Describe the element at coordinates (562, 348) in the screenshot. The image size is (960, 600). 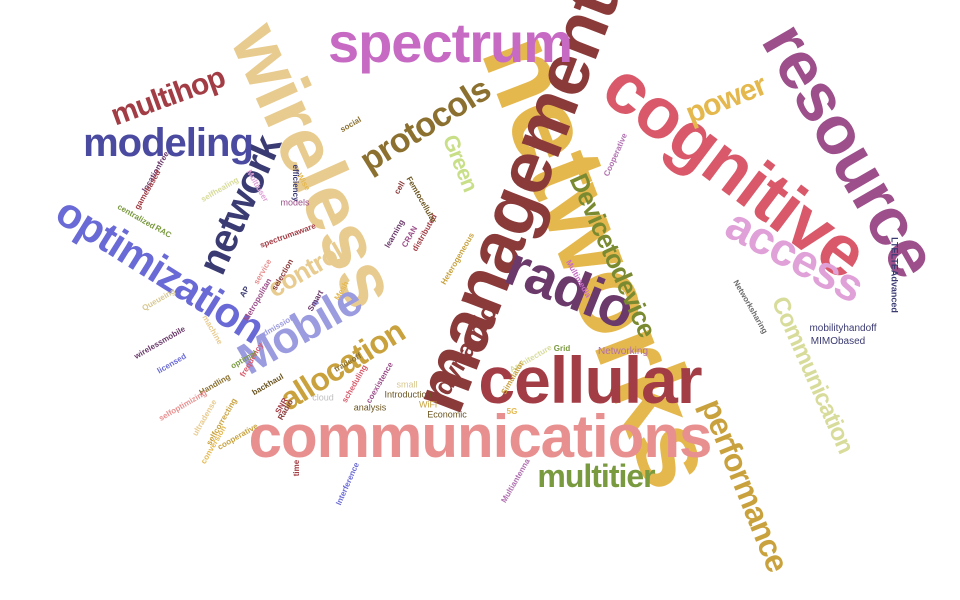
I see `word-grid: Grid` at that location.